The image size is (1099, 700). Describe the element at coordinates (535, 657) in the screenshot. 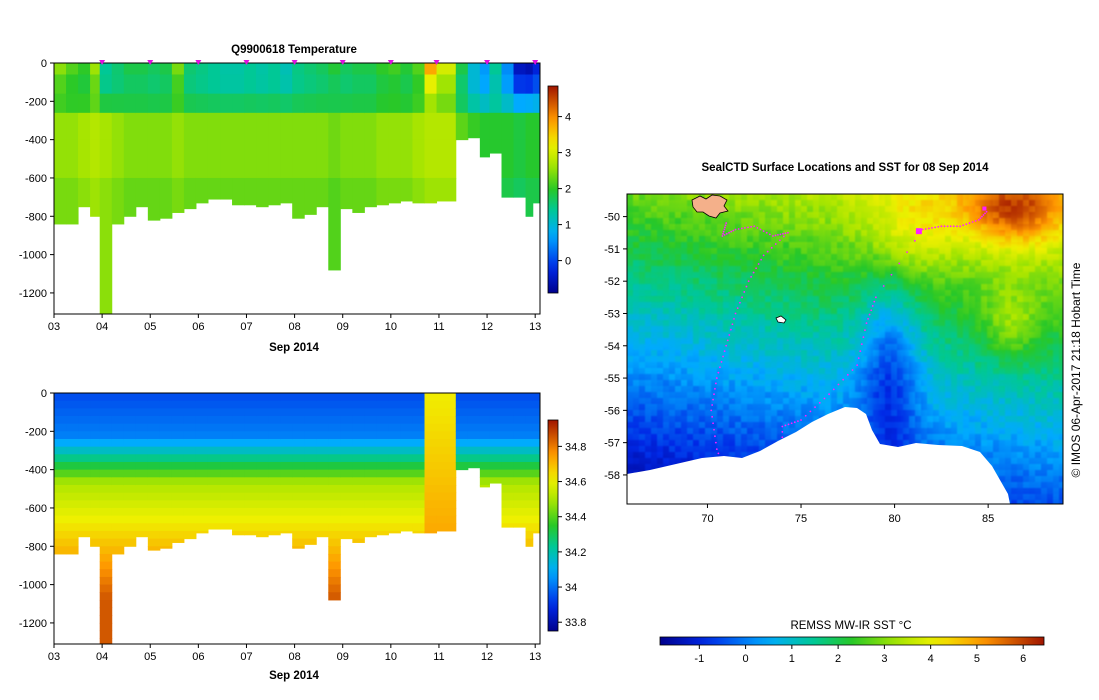

I see `x-tick-label: 13` at that location.